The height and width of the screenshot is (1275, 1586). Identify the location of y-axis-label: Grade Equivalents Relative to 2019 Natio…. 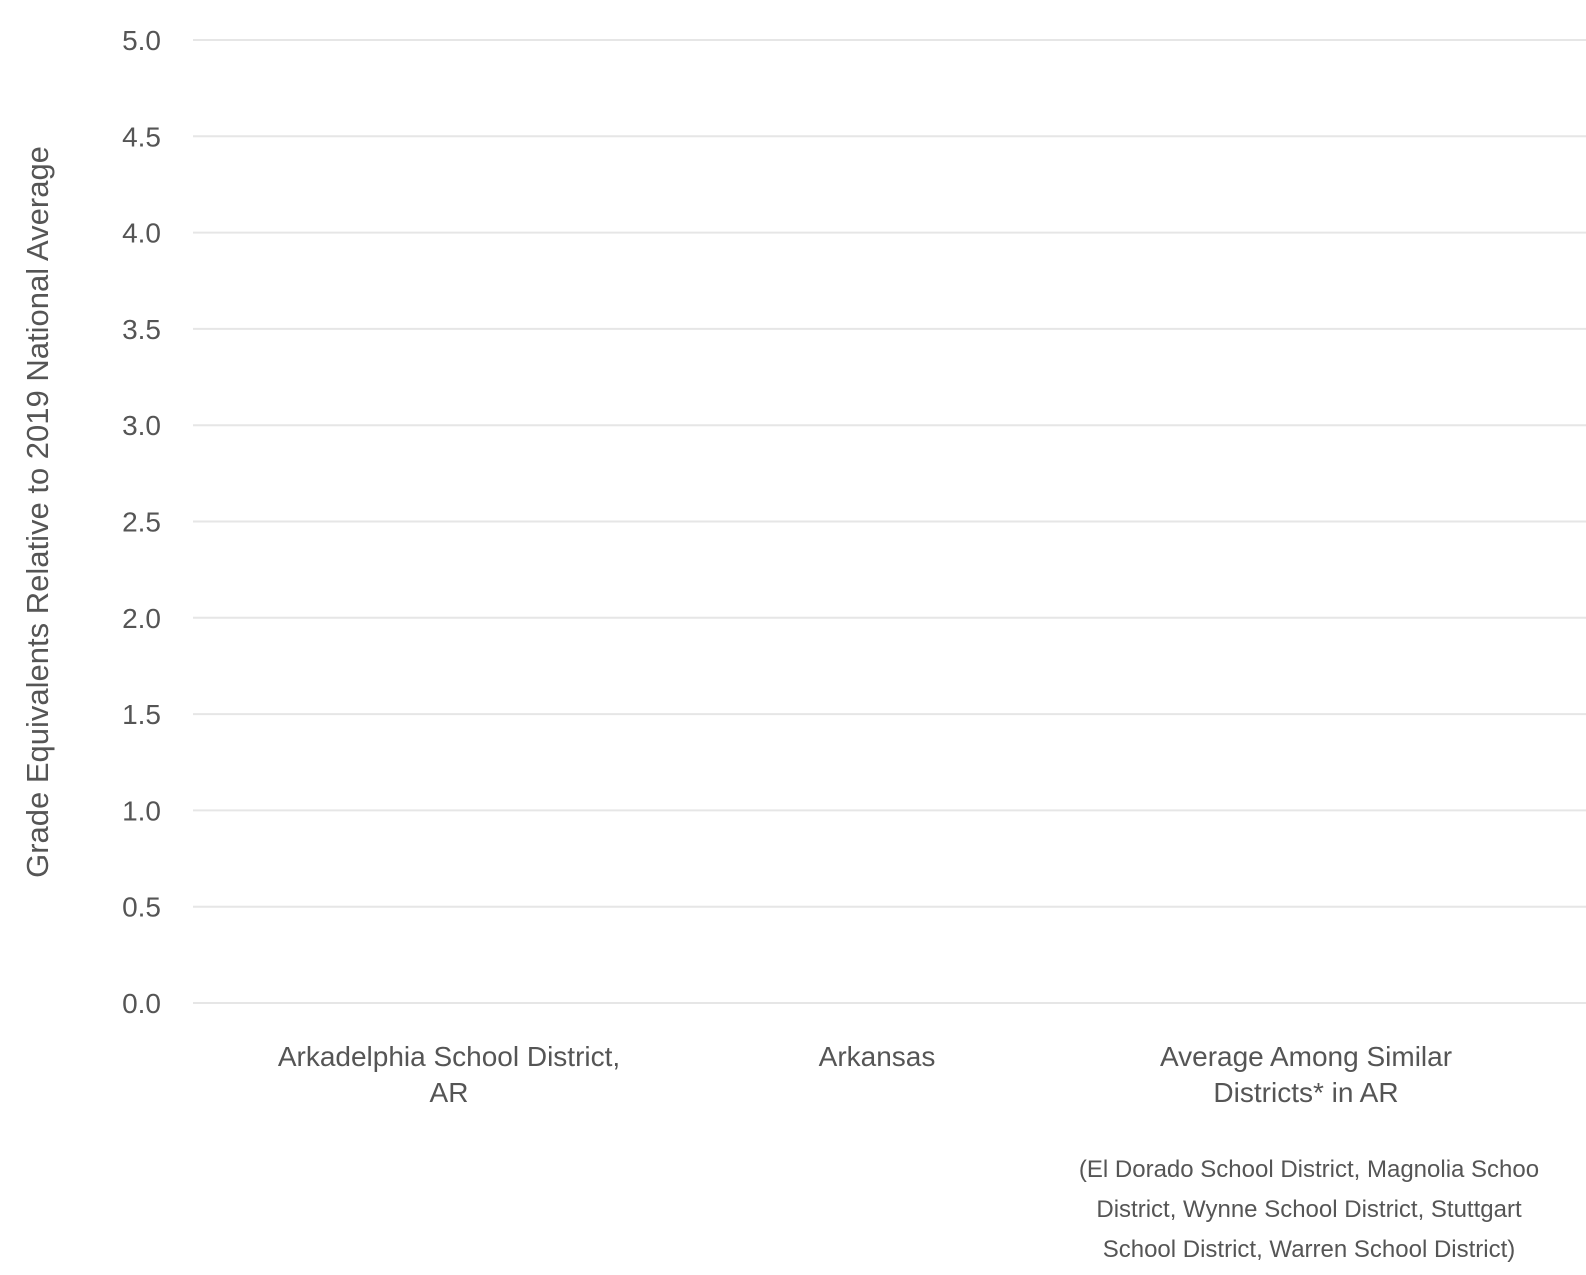
(37, 512).